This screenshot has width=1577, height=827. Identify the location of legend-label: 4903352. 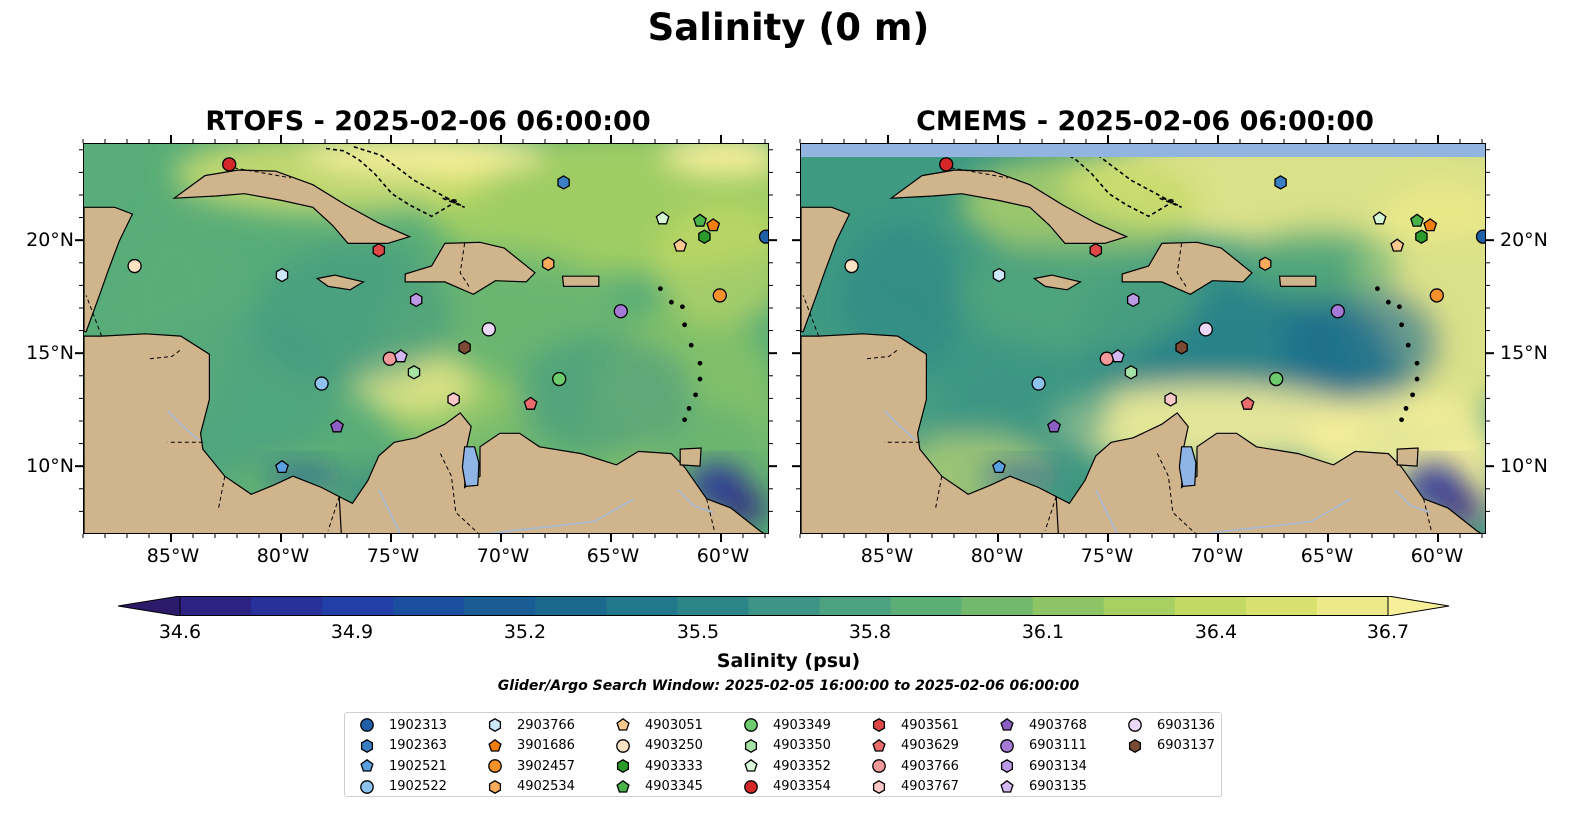
(802, 766).